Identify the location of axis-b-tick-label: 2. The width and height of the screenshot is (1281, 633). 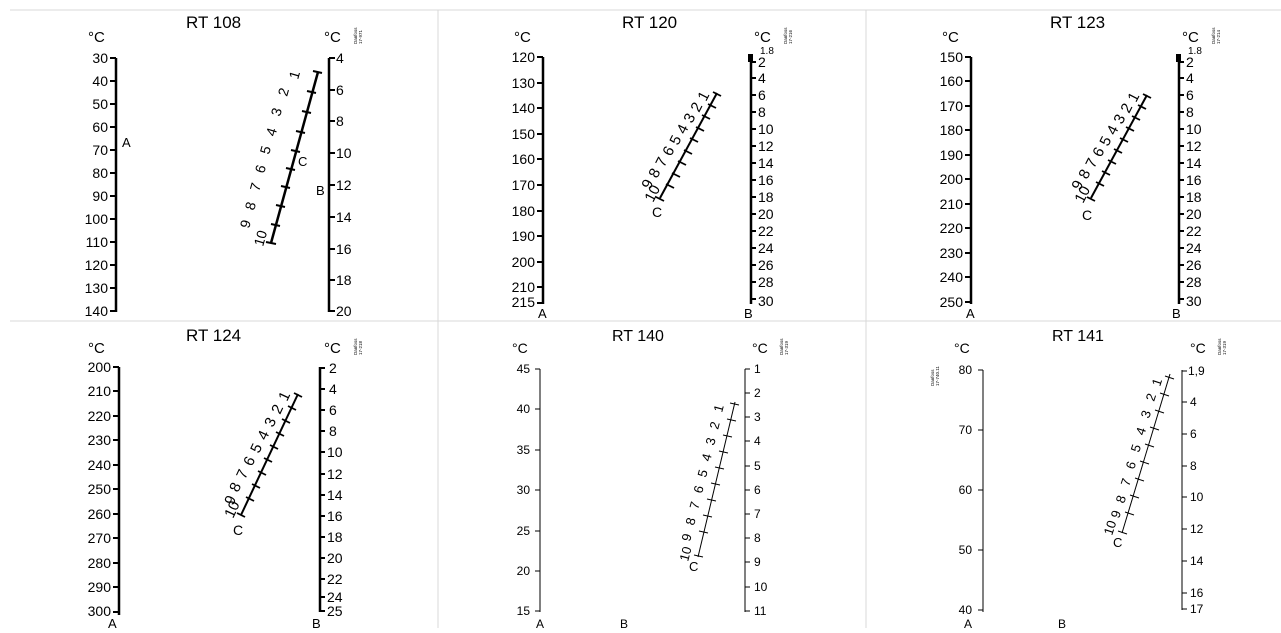
(333, 368).